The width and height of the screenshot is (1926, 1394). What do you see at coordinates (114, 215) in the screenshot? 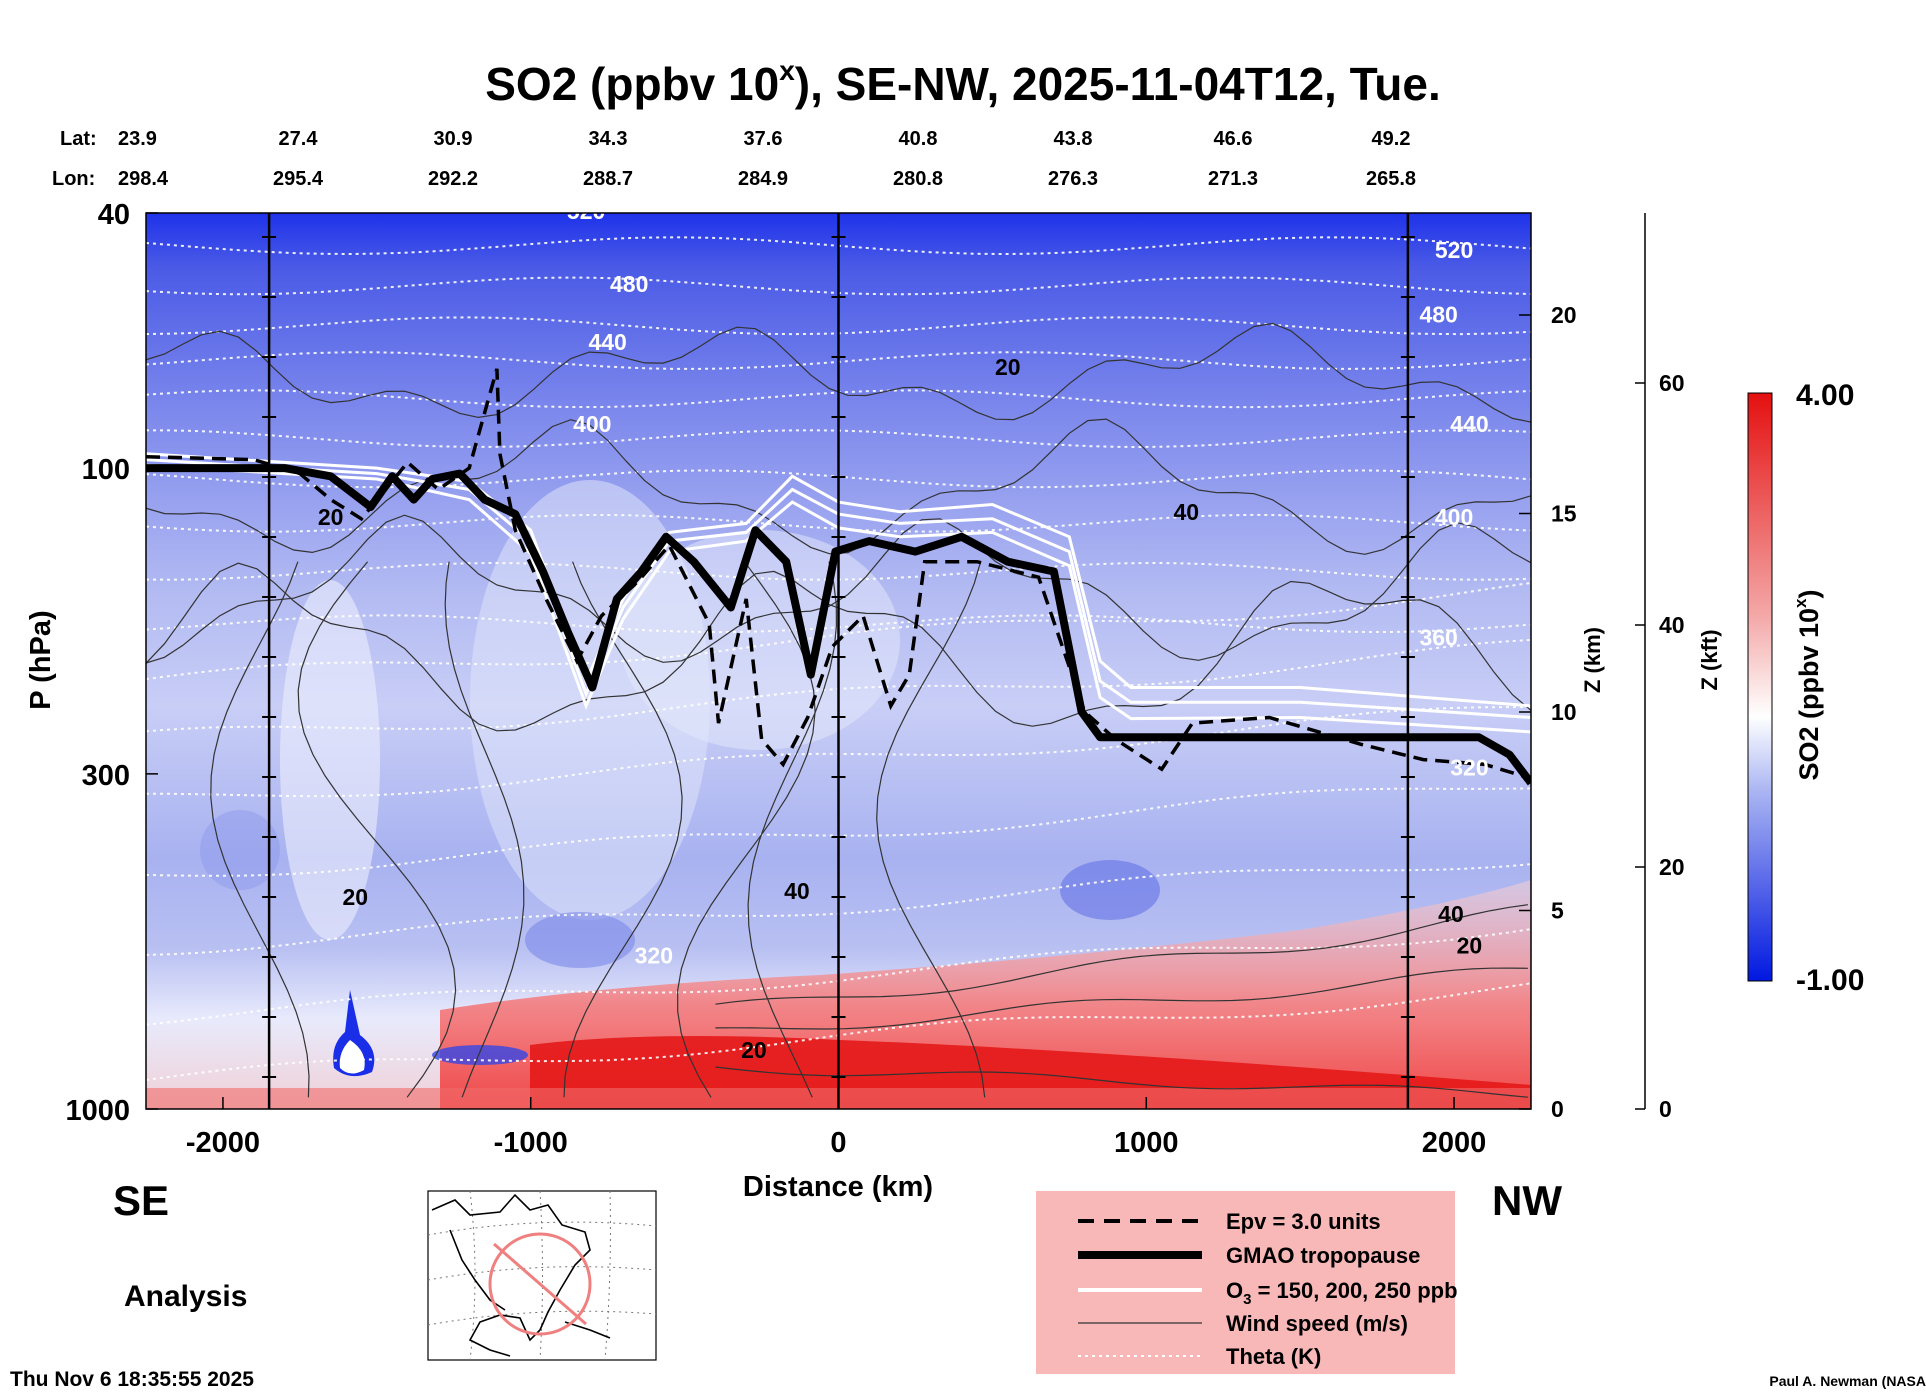
I see `y-tick-label: 40` at bounding box center [114, 215].